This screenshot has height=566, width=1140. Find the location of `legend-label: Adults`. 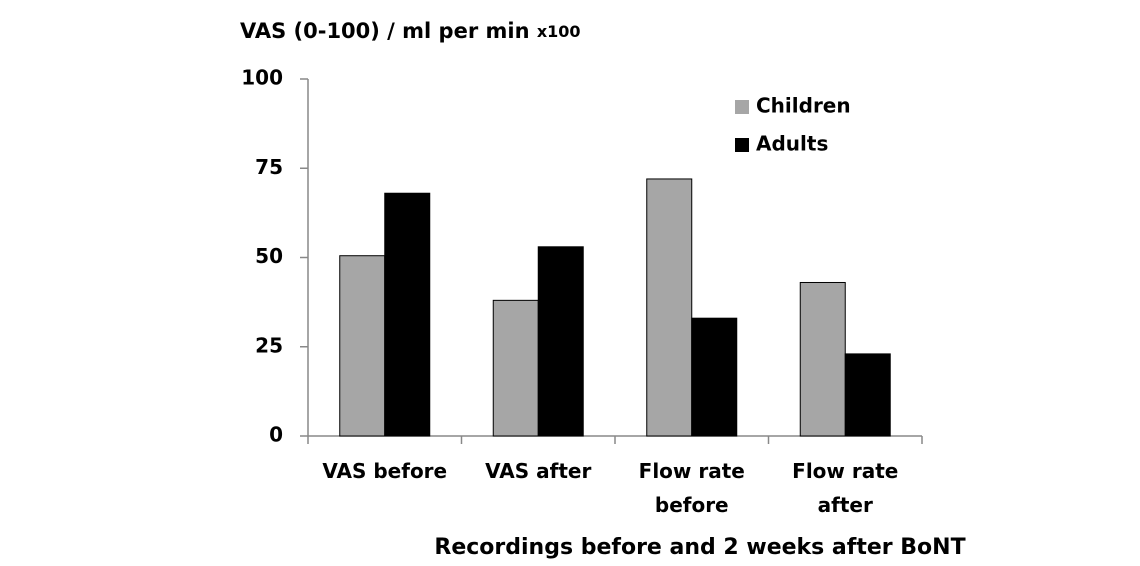

legend-label: Adults is located at coordinates (792, 144).